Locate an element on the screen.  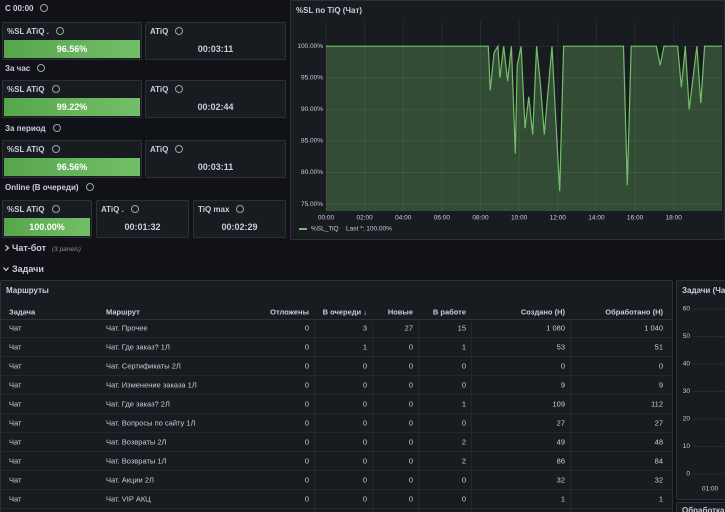
stat-value: 96.56% is located at coordinates (72, 49).